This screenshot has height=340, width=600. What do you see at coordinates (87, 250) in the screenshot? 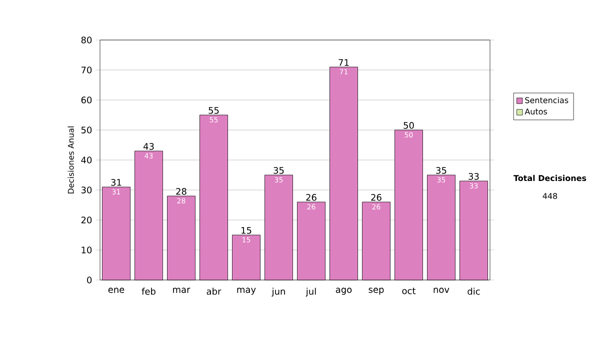
I see `y-tick-label: 10` at bounding box center [87, 250].